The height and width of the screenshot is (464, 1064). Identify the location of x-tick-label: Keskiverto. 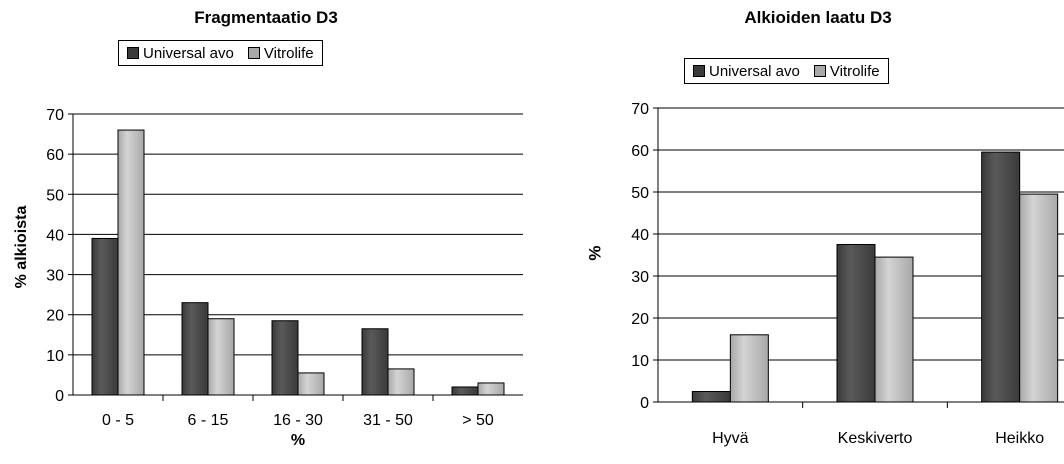
(875, 438).